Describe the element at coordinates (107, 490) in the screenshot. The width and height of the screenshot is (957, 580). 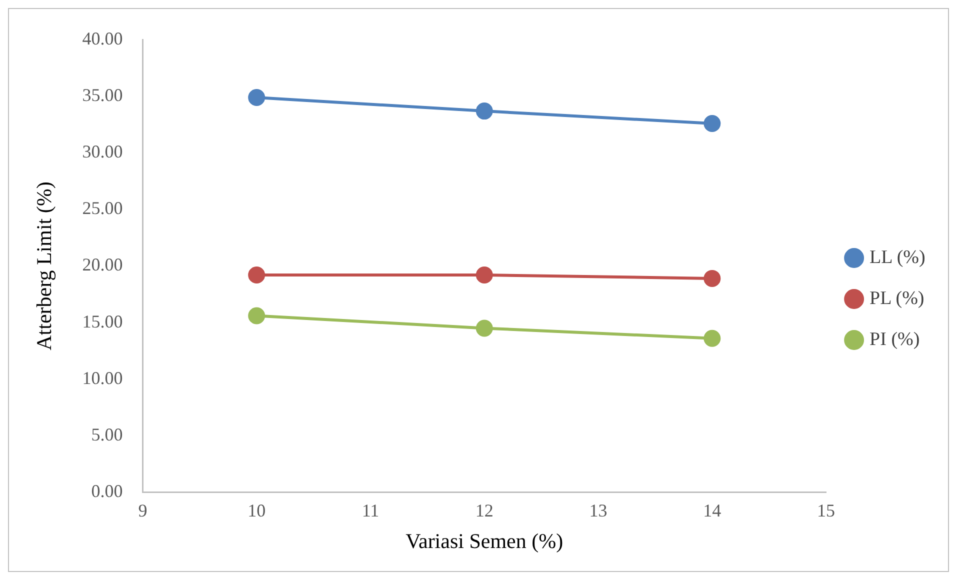
I see `y-tick-label: 0.00` at that location.